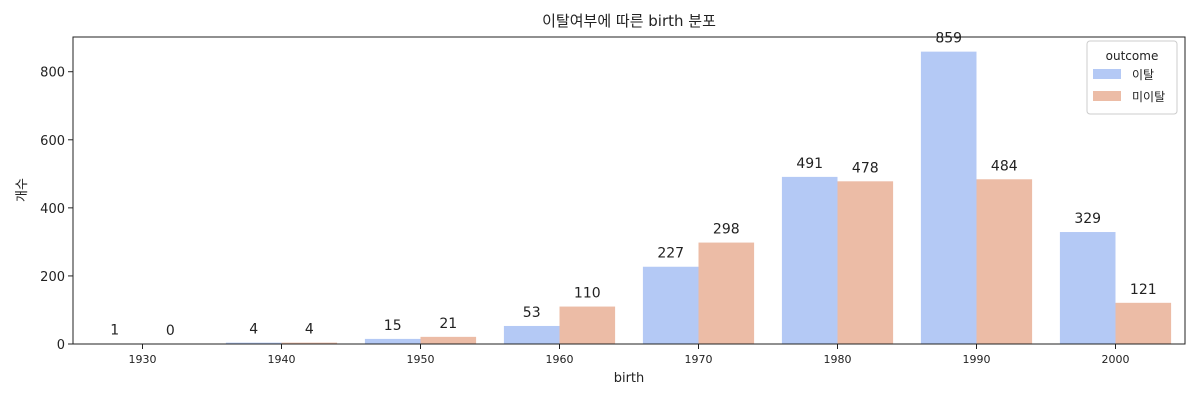  I want to click on x-tick-label-1990: 1990, so click(977, 359).